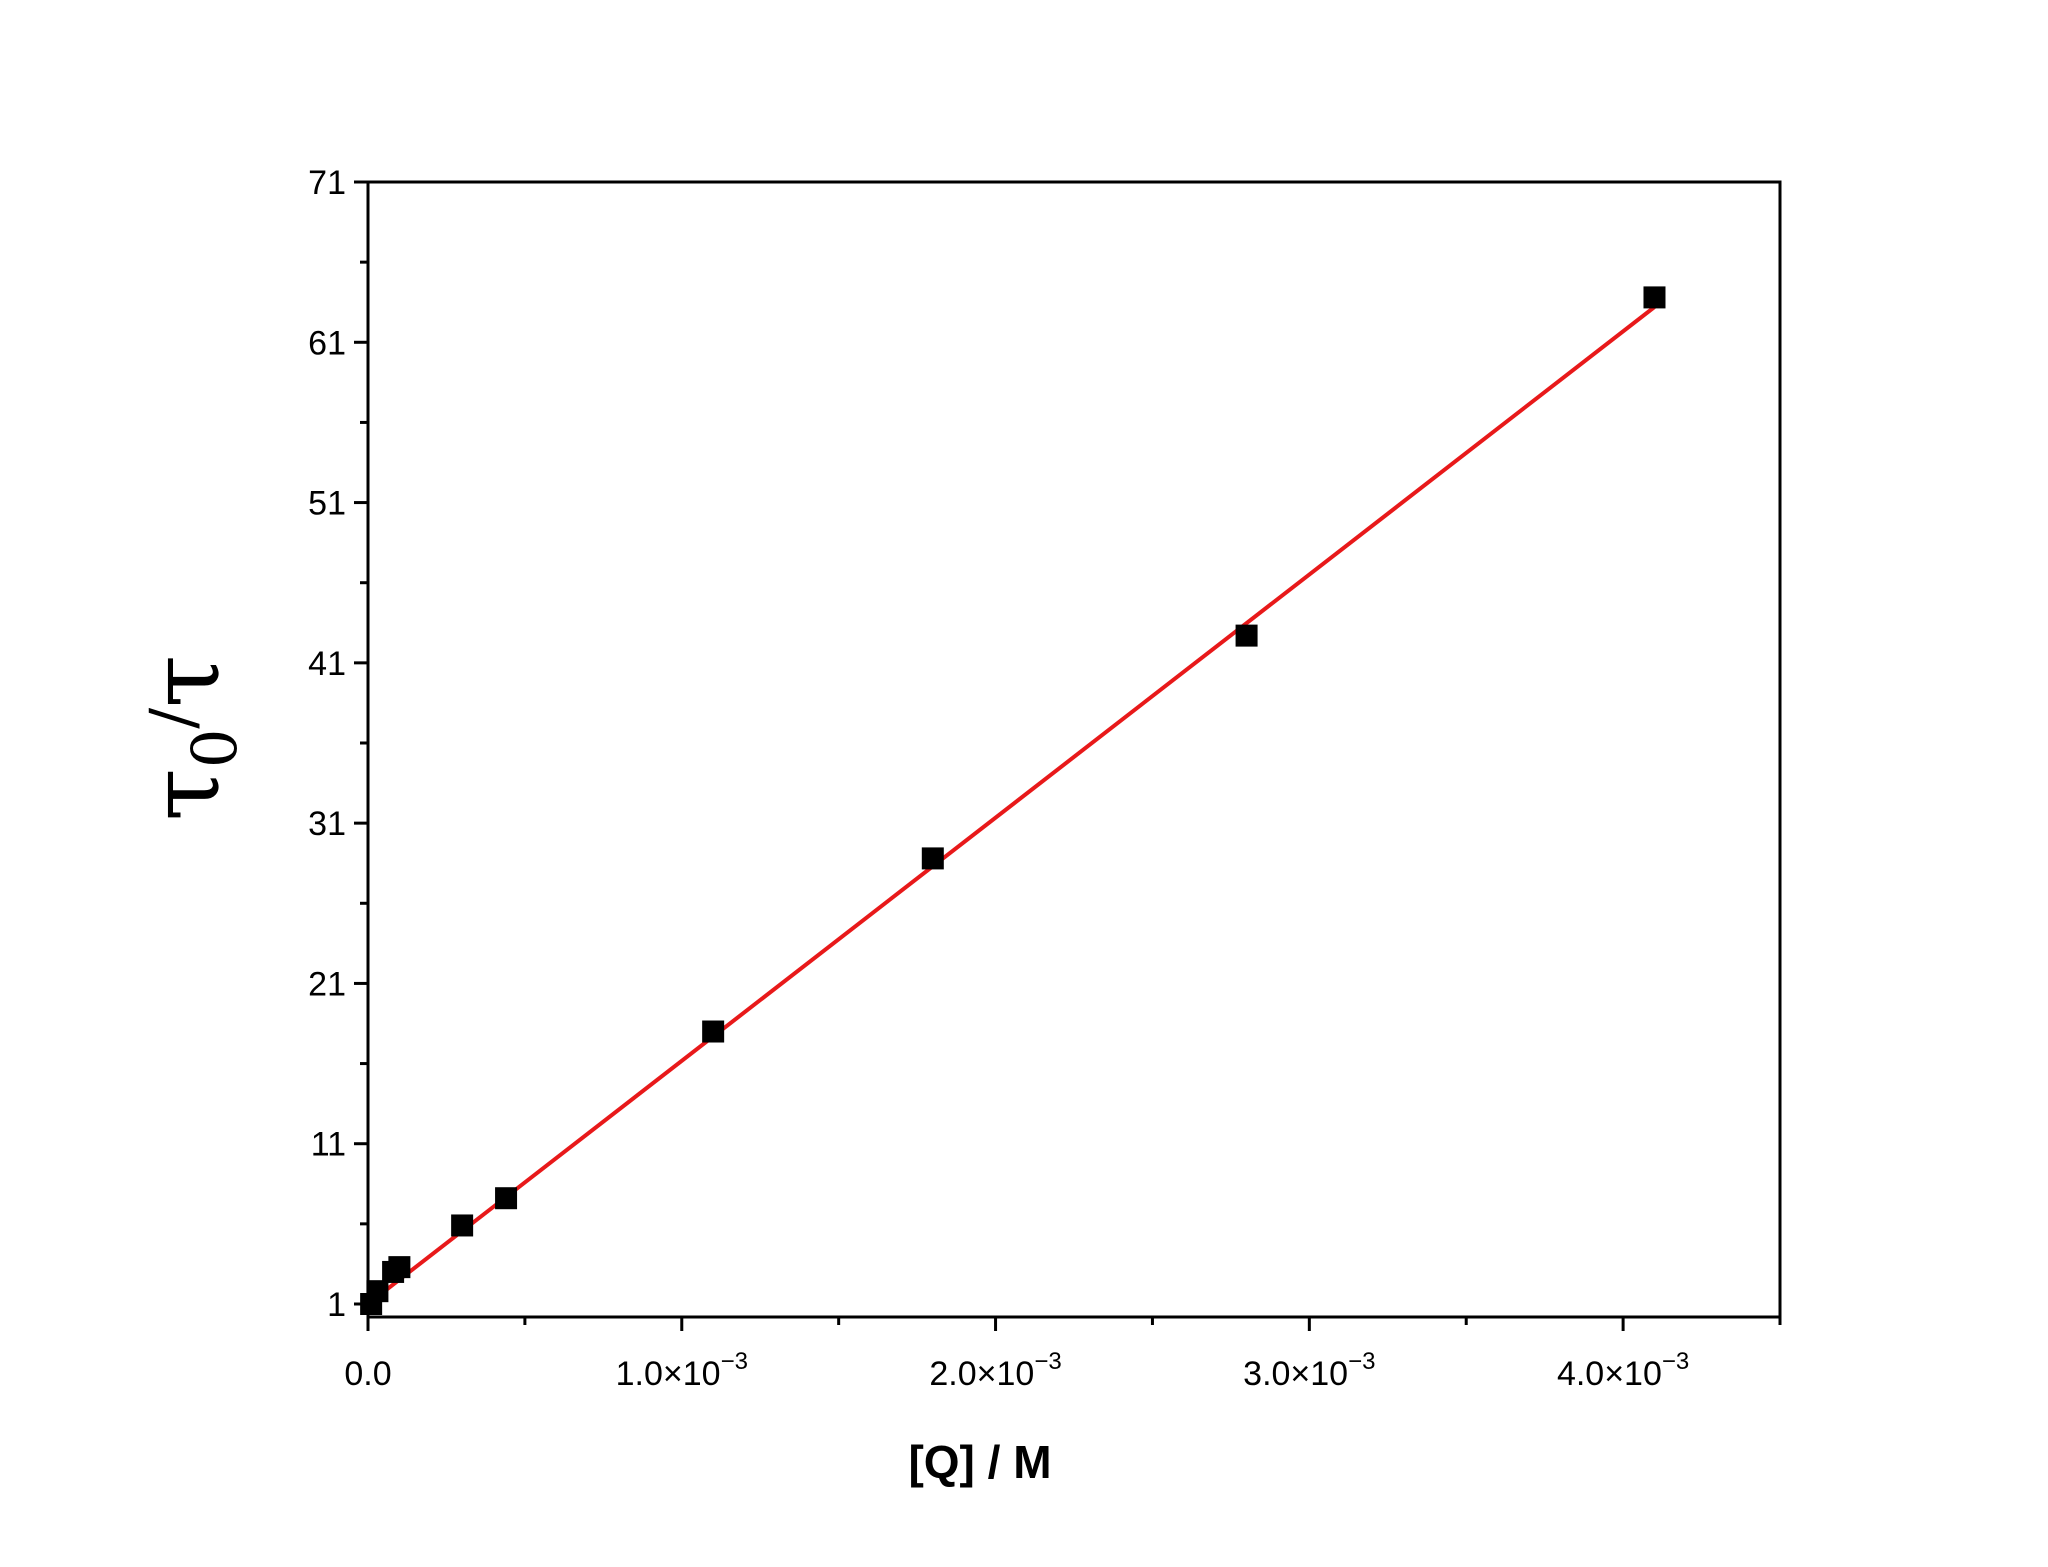  Describe the element at coordinates (327, 343) in the screenshot. I see `y-tick-label: 61` at that location.